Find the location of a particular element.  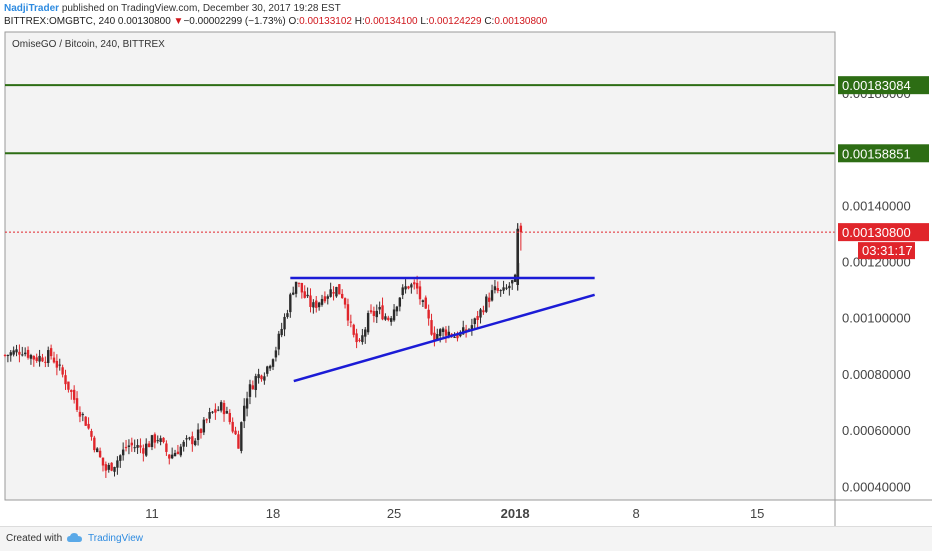

footer-bar: Created with TradingView is located at coordinates (466, 538).